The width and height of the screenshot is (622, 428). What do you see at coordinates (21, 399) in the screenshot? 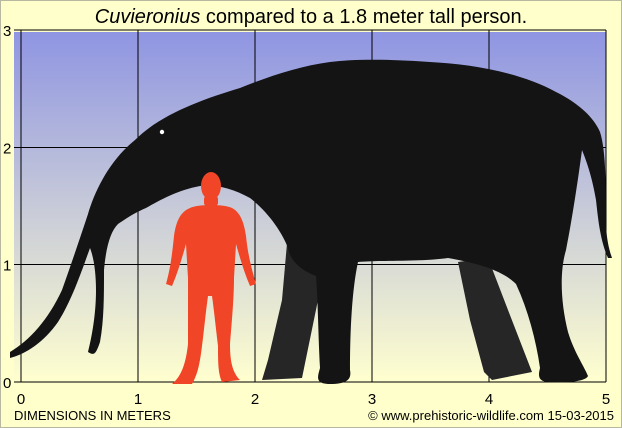
I see `x-tick-label: 0` at bounding box center [21, 399].